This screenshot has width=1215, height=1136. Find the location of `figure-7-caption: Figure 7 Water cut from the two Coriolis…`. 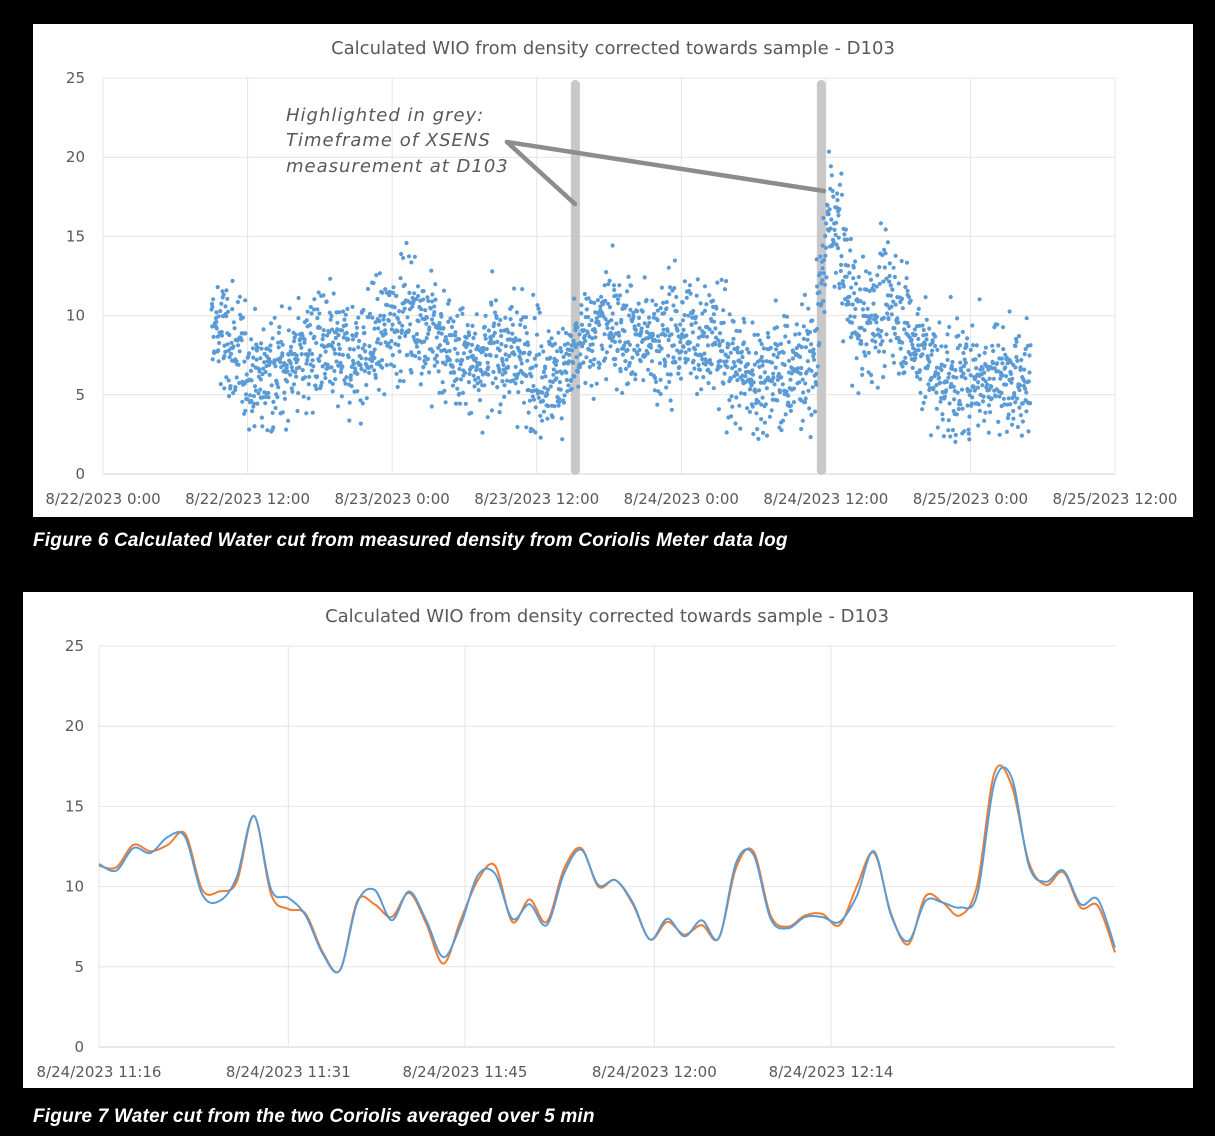

figure-7-caption: Figure 7 Water cut from the two Coriolis… is located at coordinates (314, 1116).